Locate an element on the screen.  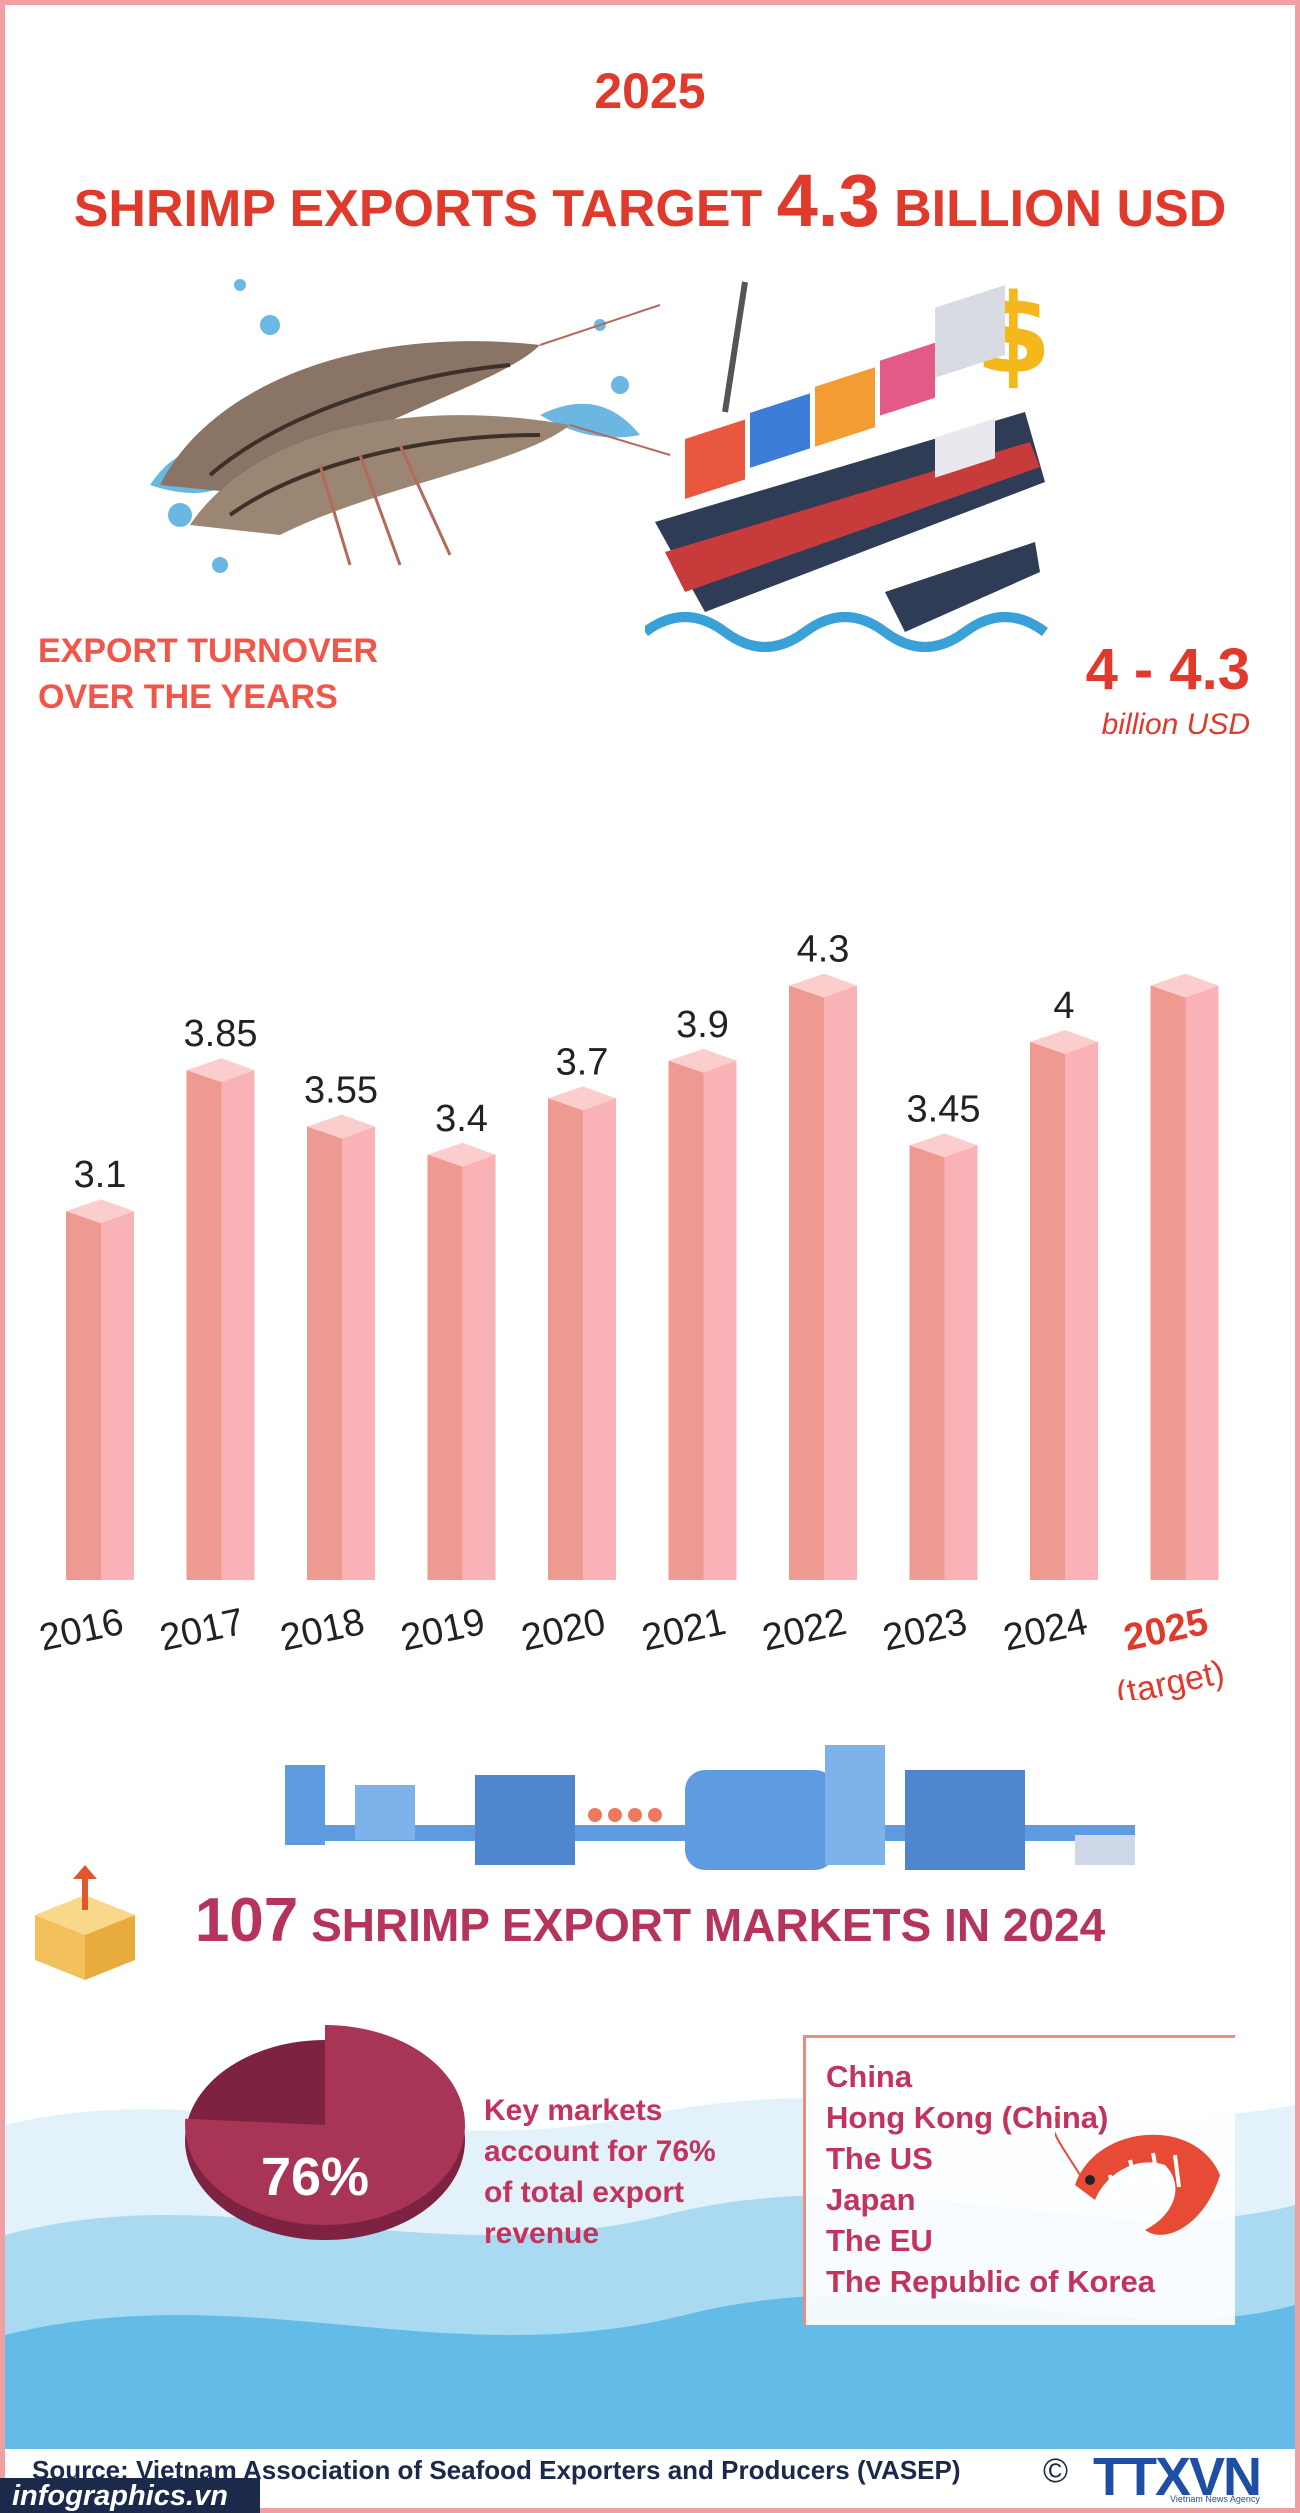
value-label-2023: 3.45 is located at coordinates (944, 1109).